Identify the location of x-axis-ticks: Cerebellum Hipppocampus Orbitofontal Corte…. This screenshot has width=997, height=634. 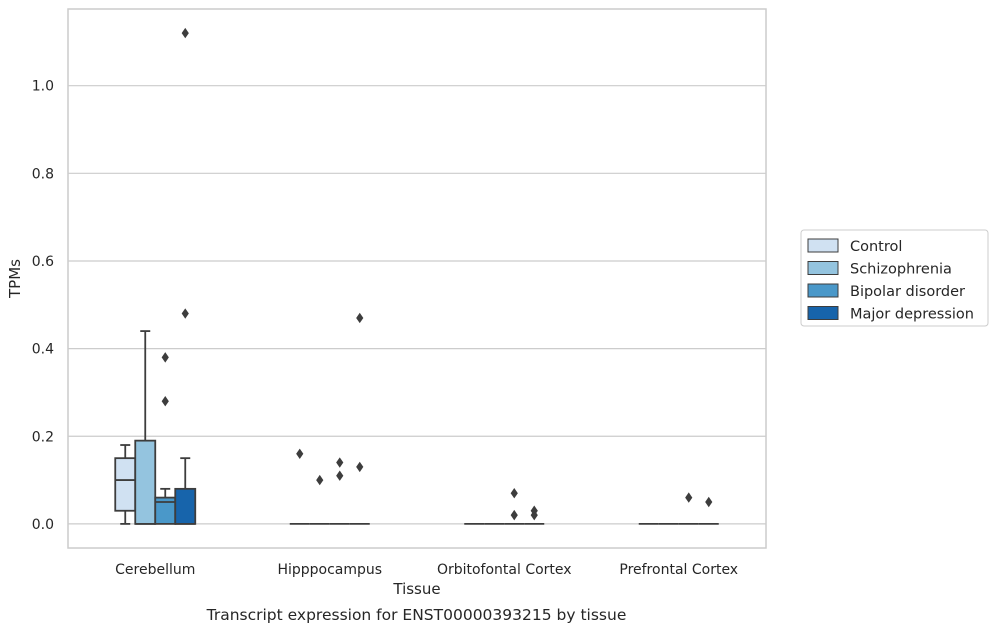
(426, 570).